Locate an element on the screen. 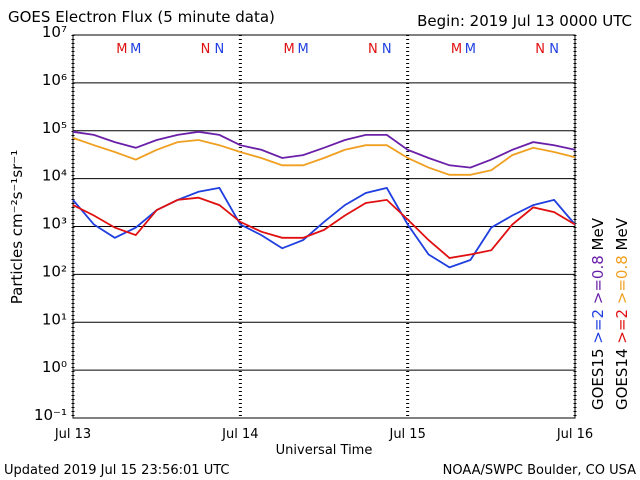 This screenshot has height=480, width=640. x-tick-label: Jul 14 is located at coordinates (239, 434).